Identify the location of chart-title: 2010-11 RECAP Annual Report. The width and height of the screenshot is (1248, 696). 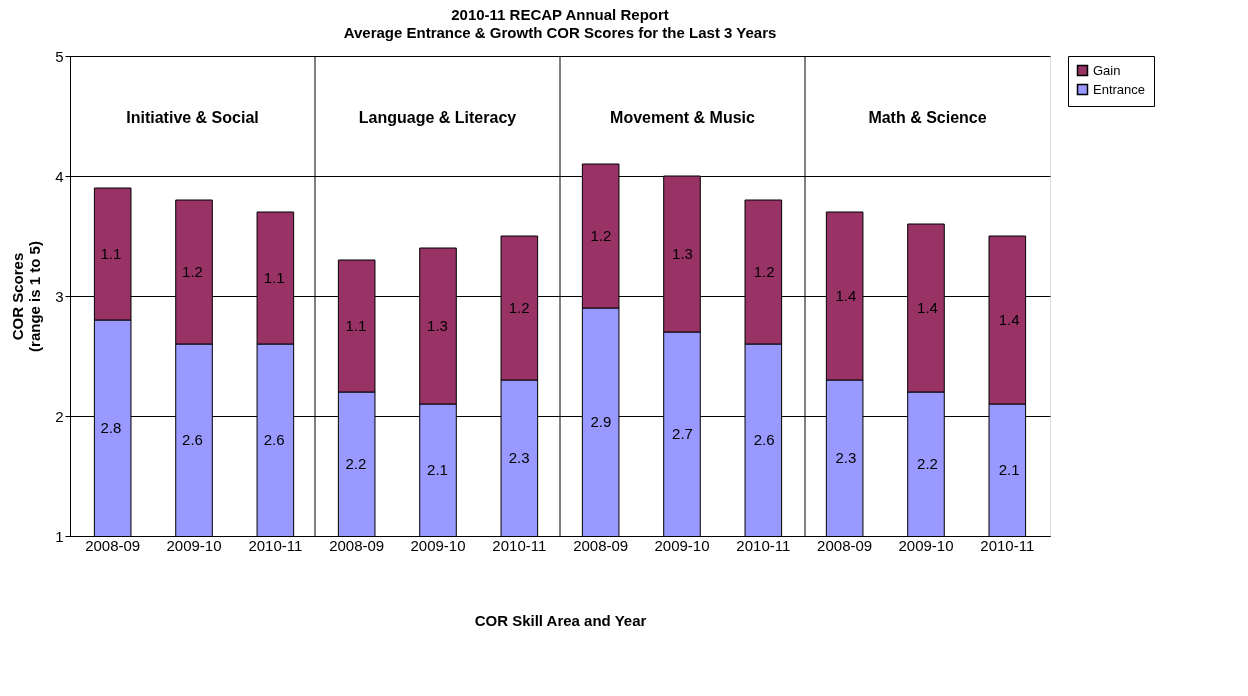
(560, 14).